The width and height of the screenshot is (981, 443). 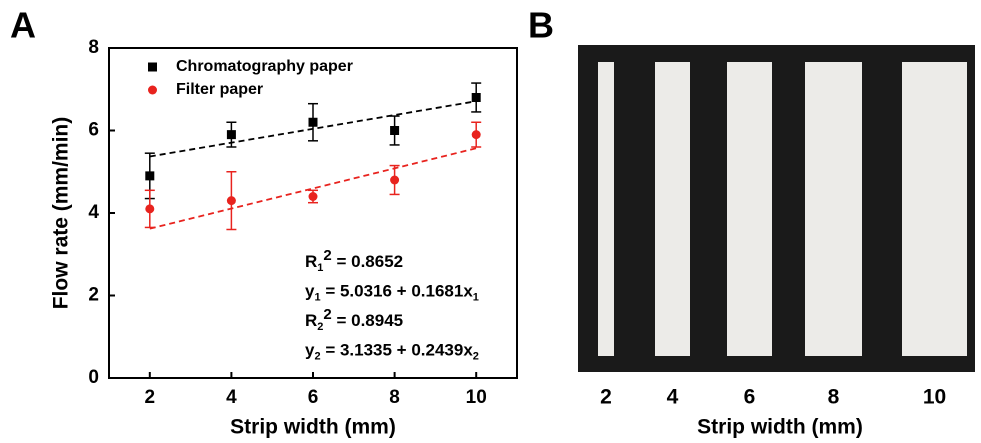 What do you see at coordinates (367, 320) in the screenshot?
I see `annotation-part: = 0.8945` at bounding box center [367, 320].